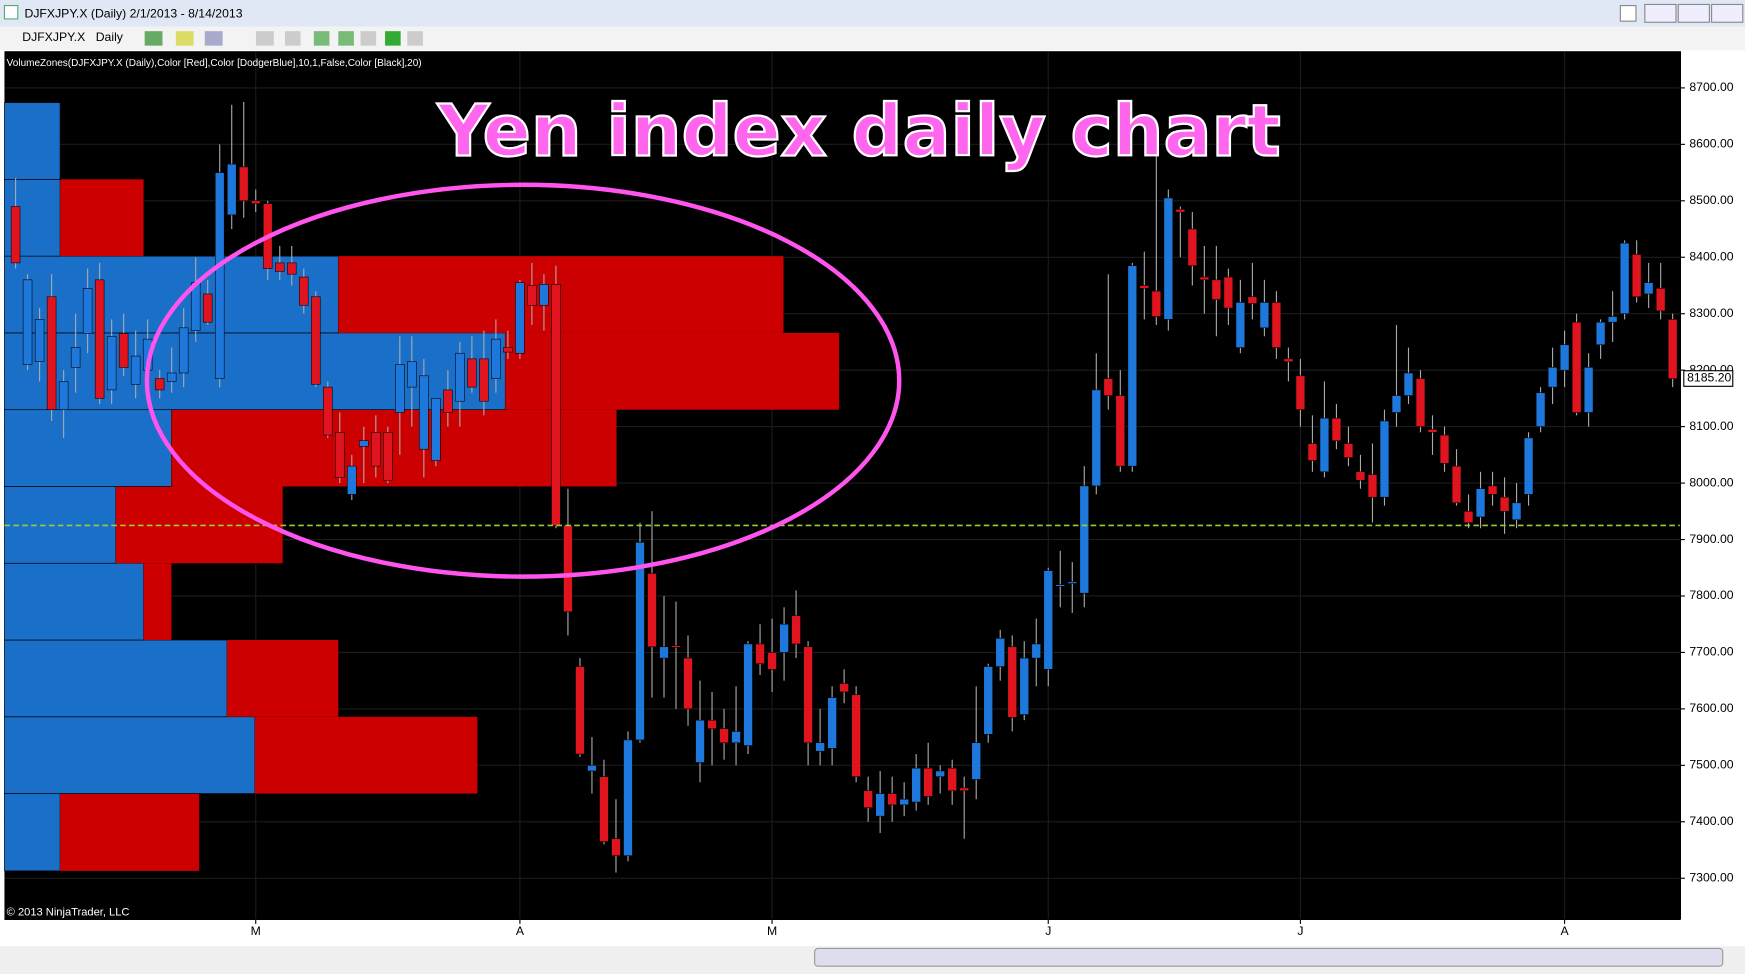 The width and height of the screenshot is (1745, 974). Describe the element at coordinates (1693, 13) in the screenshot. I see `maximize-button` at that location.